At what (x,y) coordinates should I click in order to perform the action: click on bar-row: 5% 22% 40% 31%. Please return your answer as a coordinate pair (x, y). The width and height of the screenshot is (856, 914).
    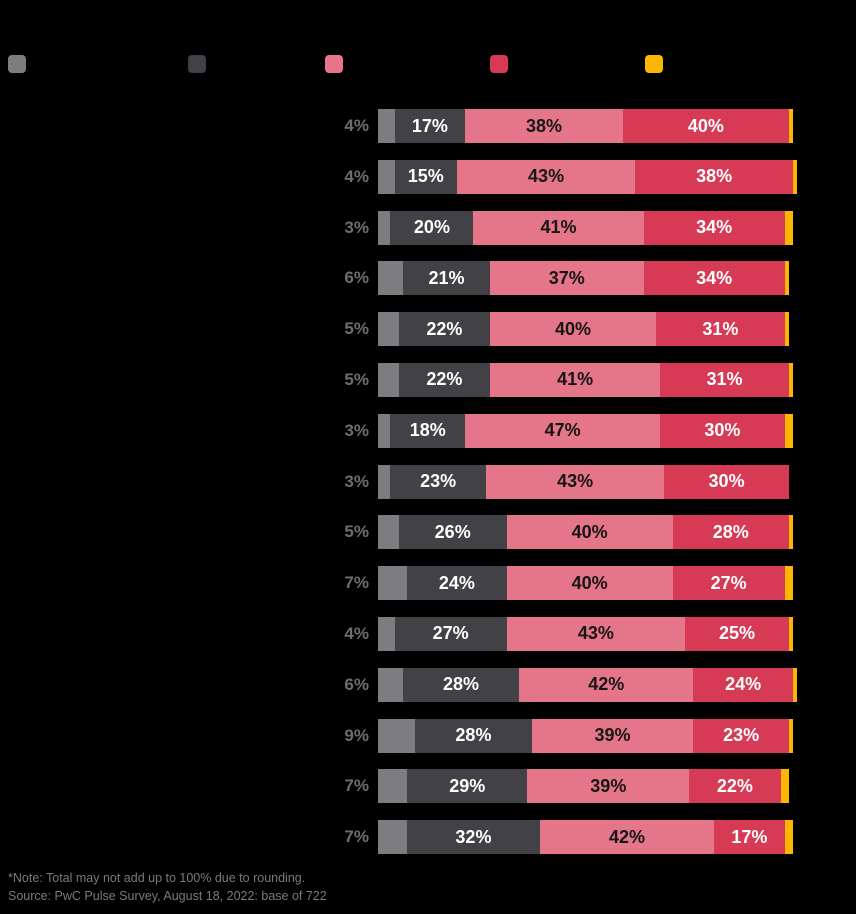
    Looking at the image, I should click on (428, 329).